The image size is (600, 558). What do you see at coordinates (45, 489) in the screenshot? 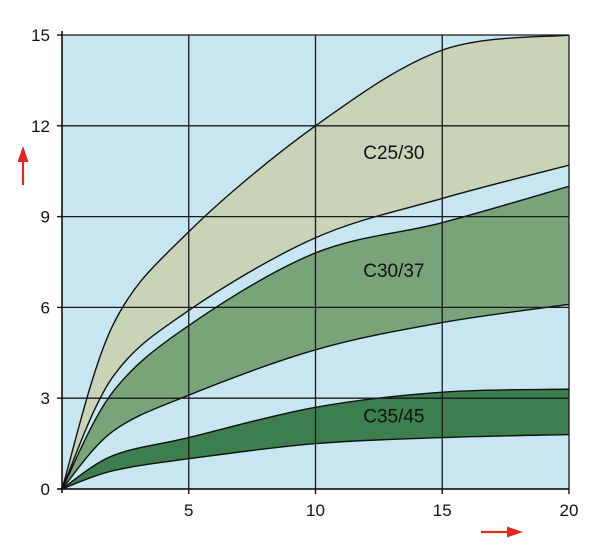
I see `y-tick-label: 0` at bounding box center [45, 489].